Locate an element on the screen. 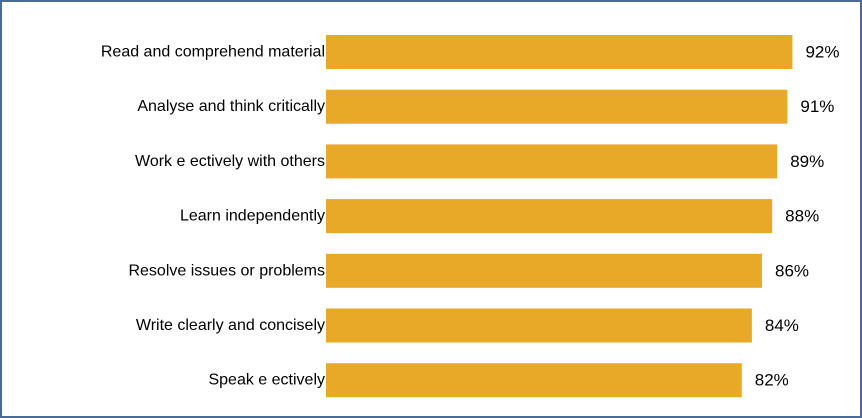  data-label: 82% is located at coordinates (772, 380).